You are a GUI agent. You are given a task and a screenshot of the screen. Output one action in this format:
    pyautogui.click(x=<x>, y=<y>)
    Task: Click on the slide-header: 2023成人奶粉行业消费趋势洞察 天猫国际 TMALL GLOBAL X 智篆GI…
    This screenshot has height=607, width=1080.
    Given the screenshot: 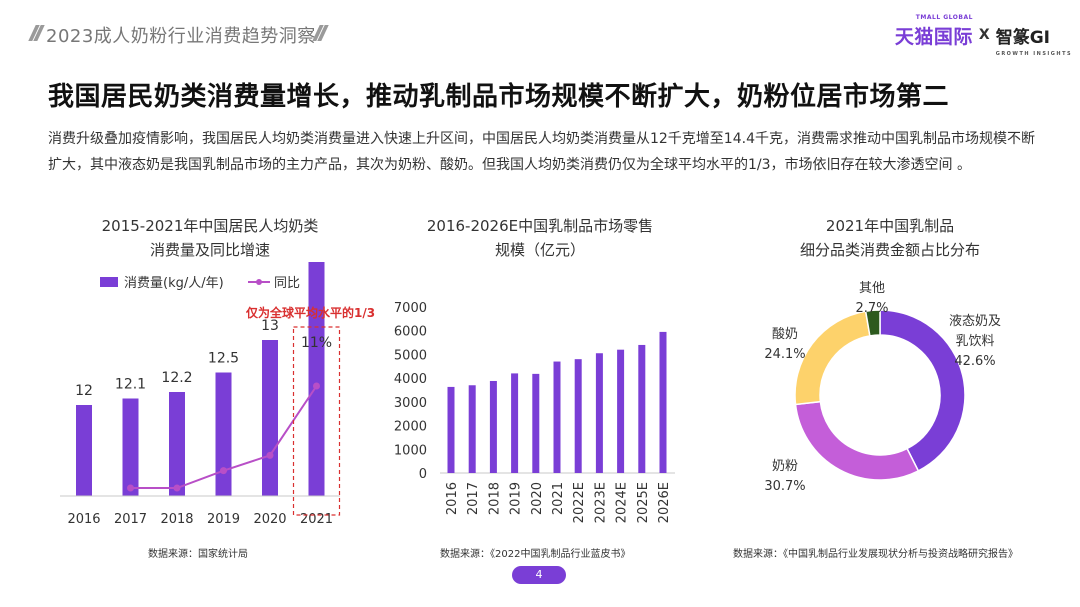 What is the action you would take?
    pyautogui.click(x=540, y=35)
    